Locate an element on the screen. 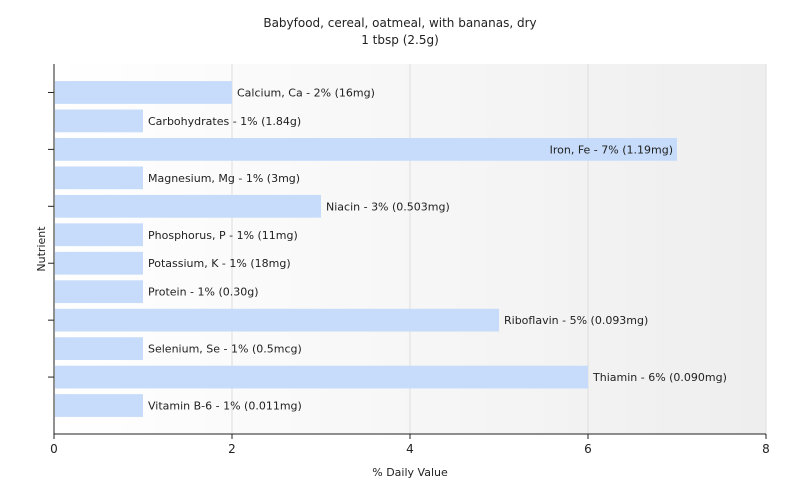 The height and width of the screenshot is (500, 800). x-axis-title: % Daily Value is located at coordinates (410, 472).